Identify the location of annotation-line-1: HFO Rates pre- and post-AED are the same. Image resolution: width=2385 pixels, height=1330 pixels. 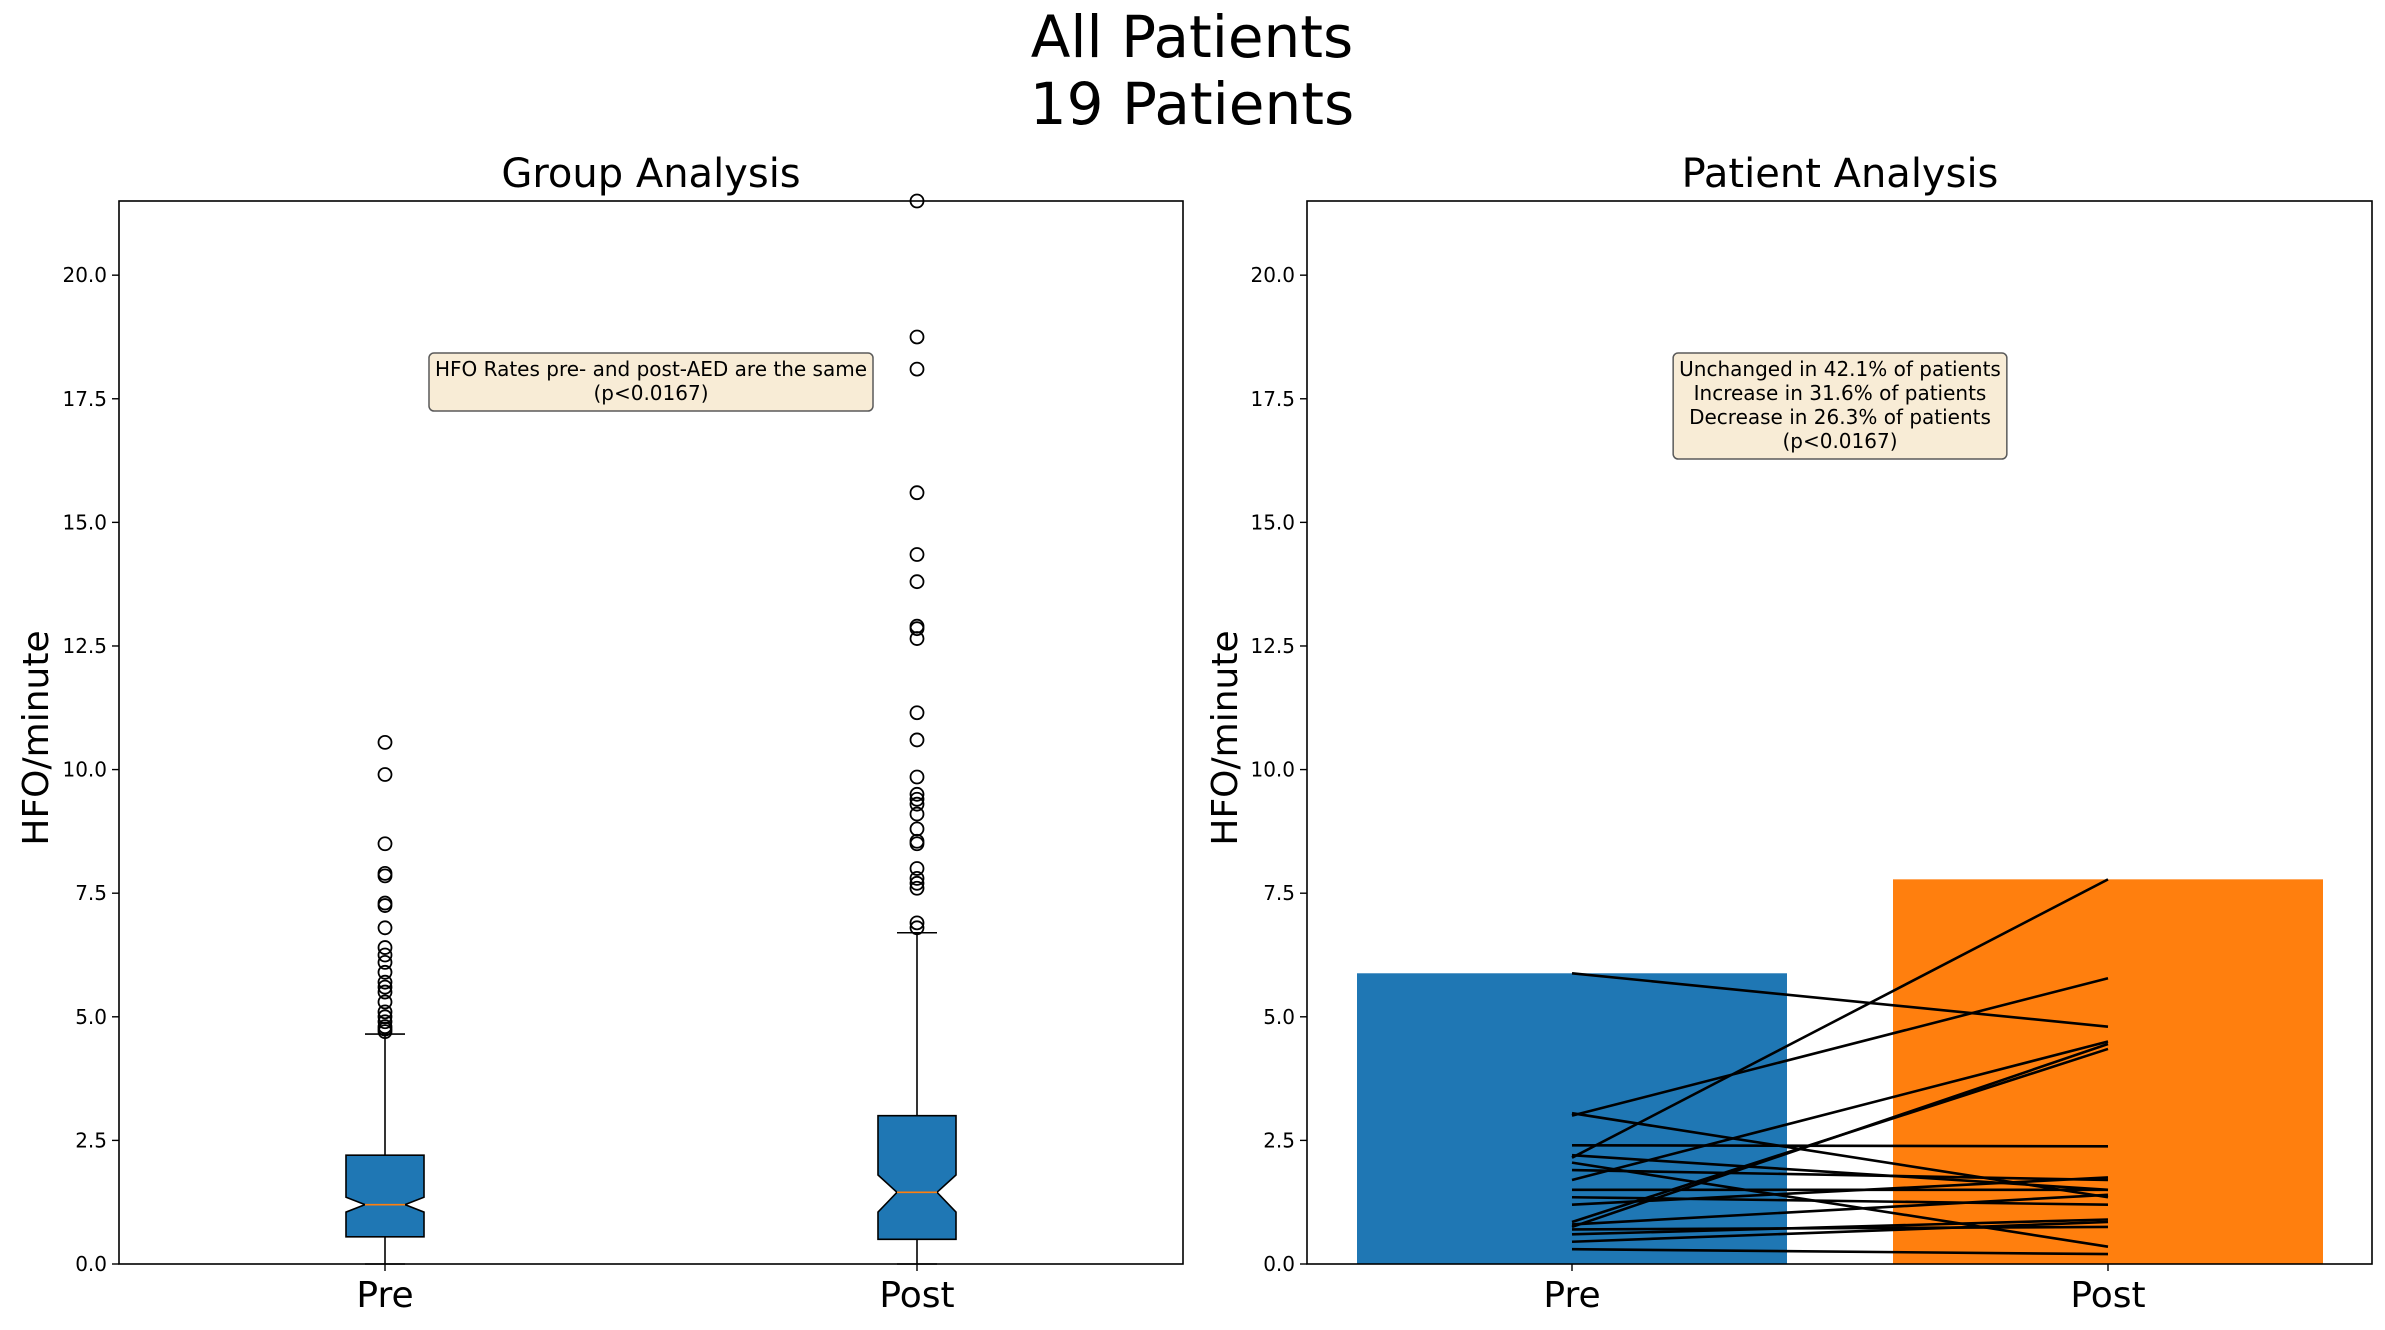
(651, 369).